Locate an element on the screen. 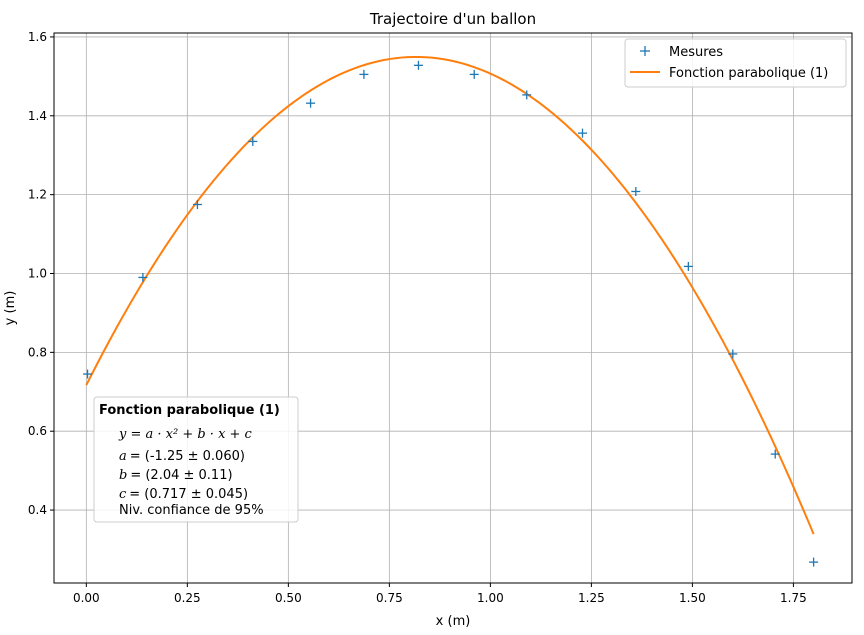 The image size is (864, 635). fit-box-frame is located at coordinates (196, 459).